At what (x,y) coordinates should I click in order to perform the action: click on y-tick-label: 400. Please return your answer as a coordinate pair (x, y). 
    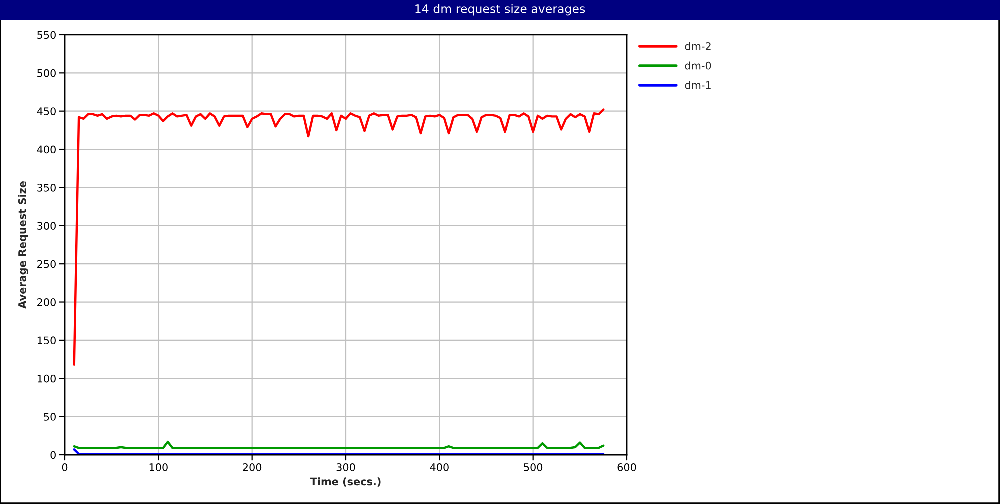
    Looking at the image, I should click on (46, 150).